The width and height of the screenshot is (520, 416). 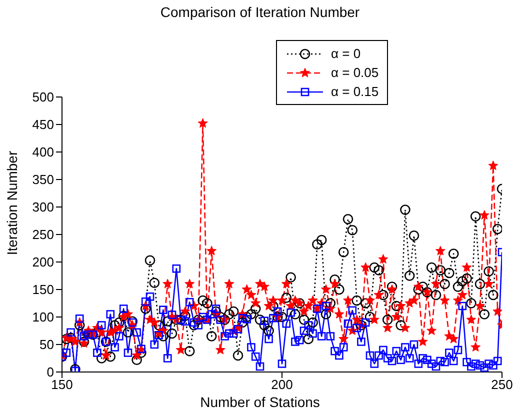 I want to click on x-axis-title: Number of Stations, so click(x=260, y=402).